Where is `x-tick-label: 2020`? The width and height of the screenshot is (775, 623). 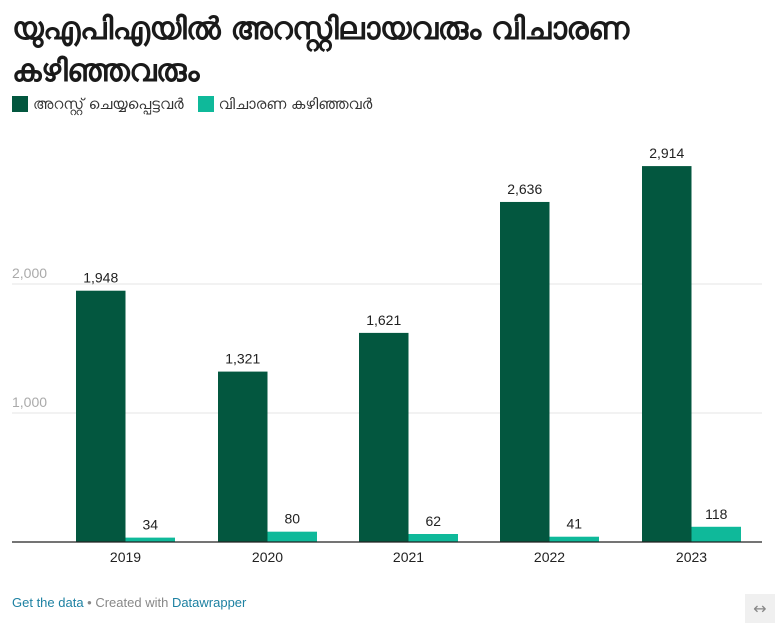
x-tick-label: 2020 is located at coordinates (267, 557).